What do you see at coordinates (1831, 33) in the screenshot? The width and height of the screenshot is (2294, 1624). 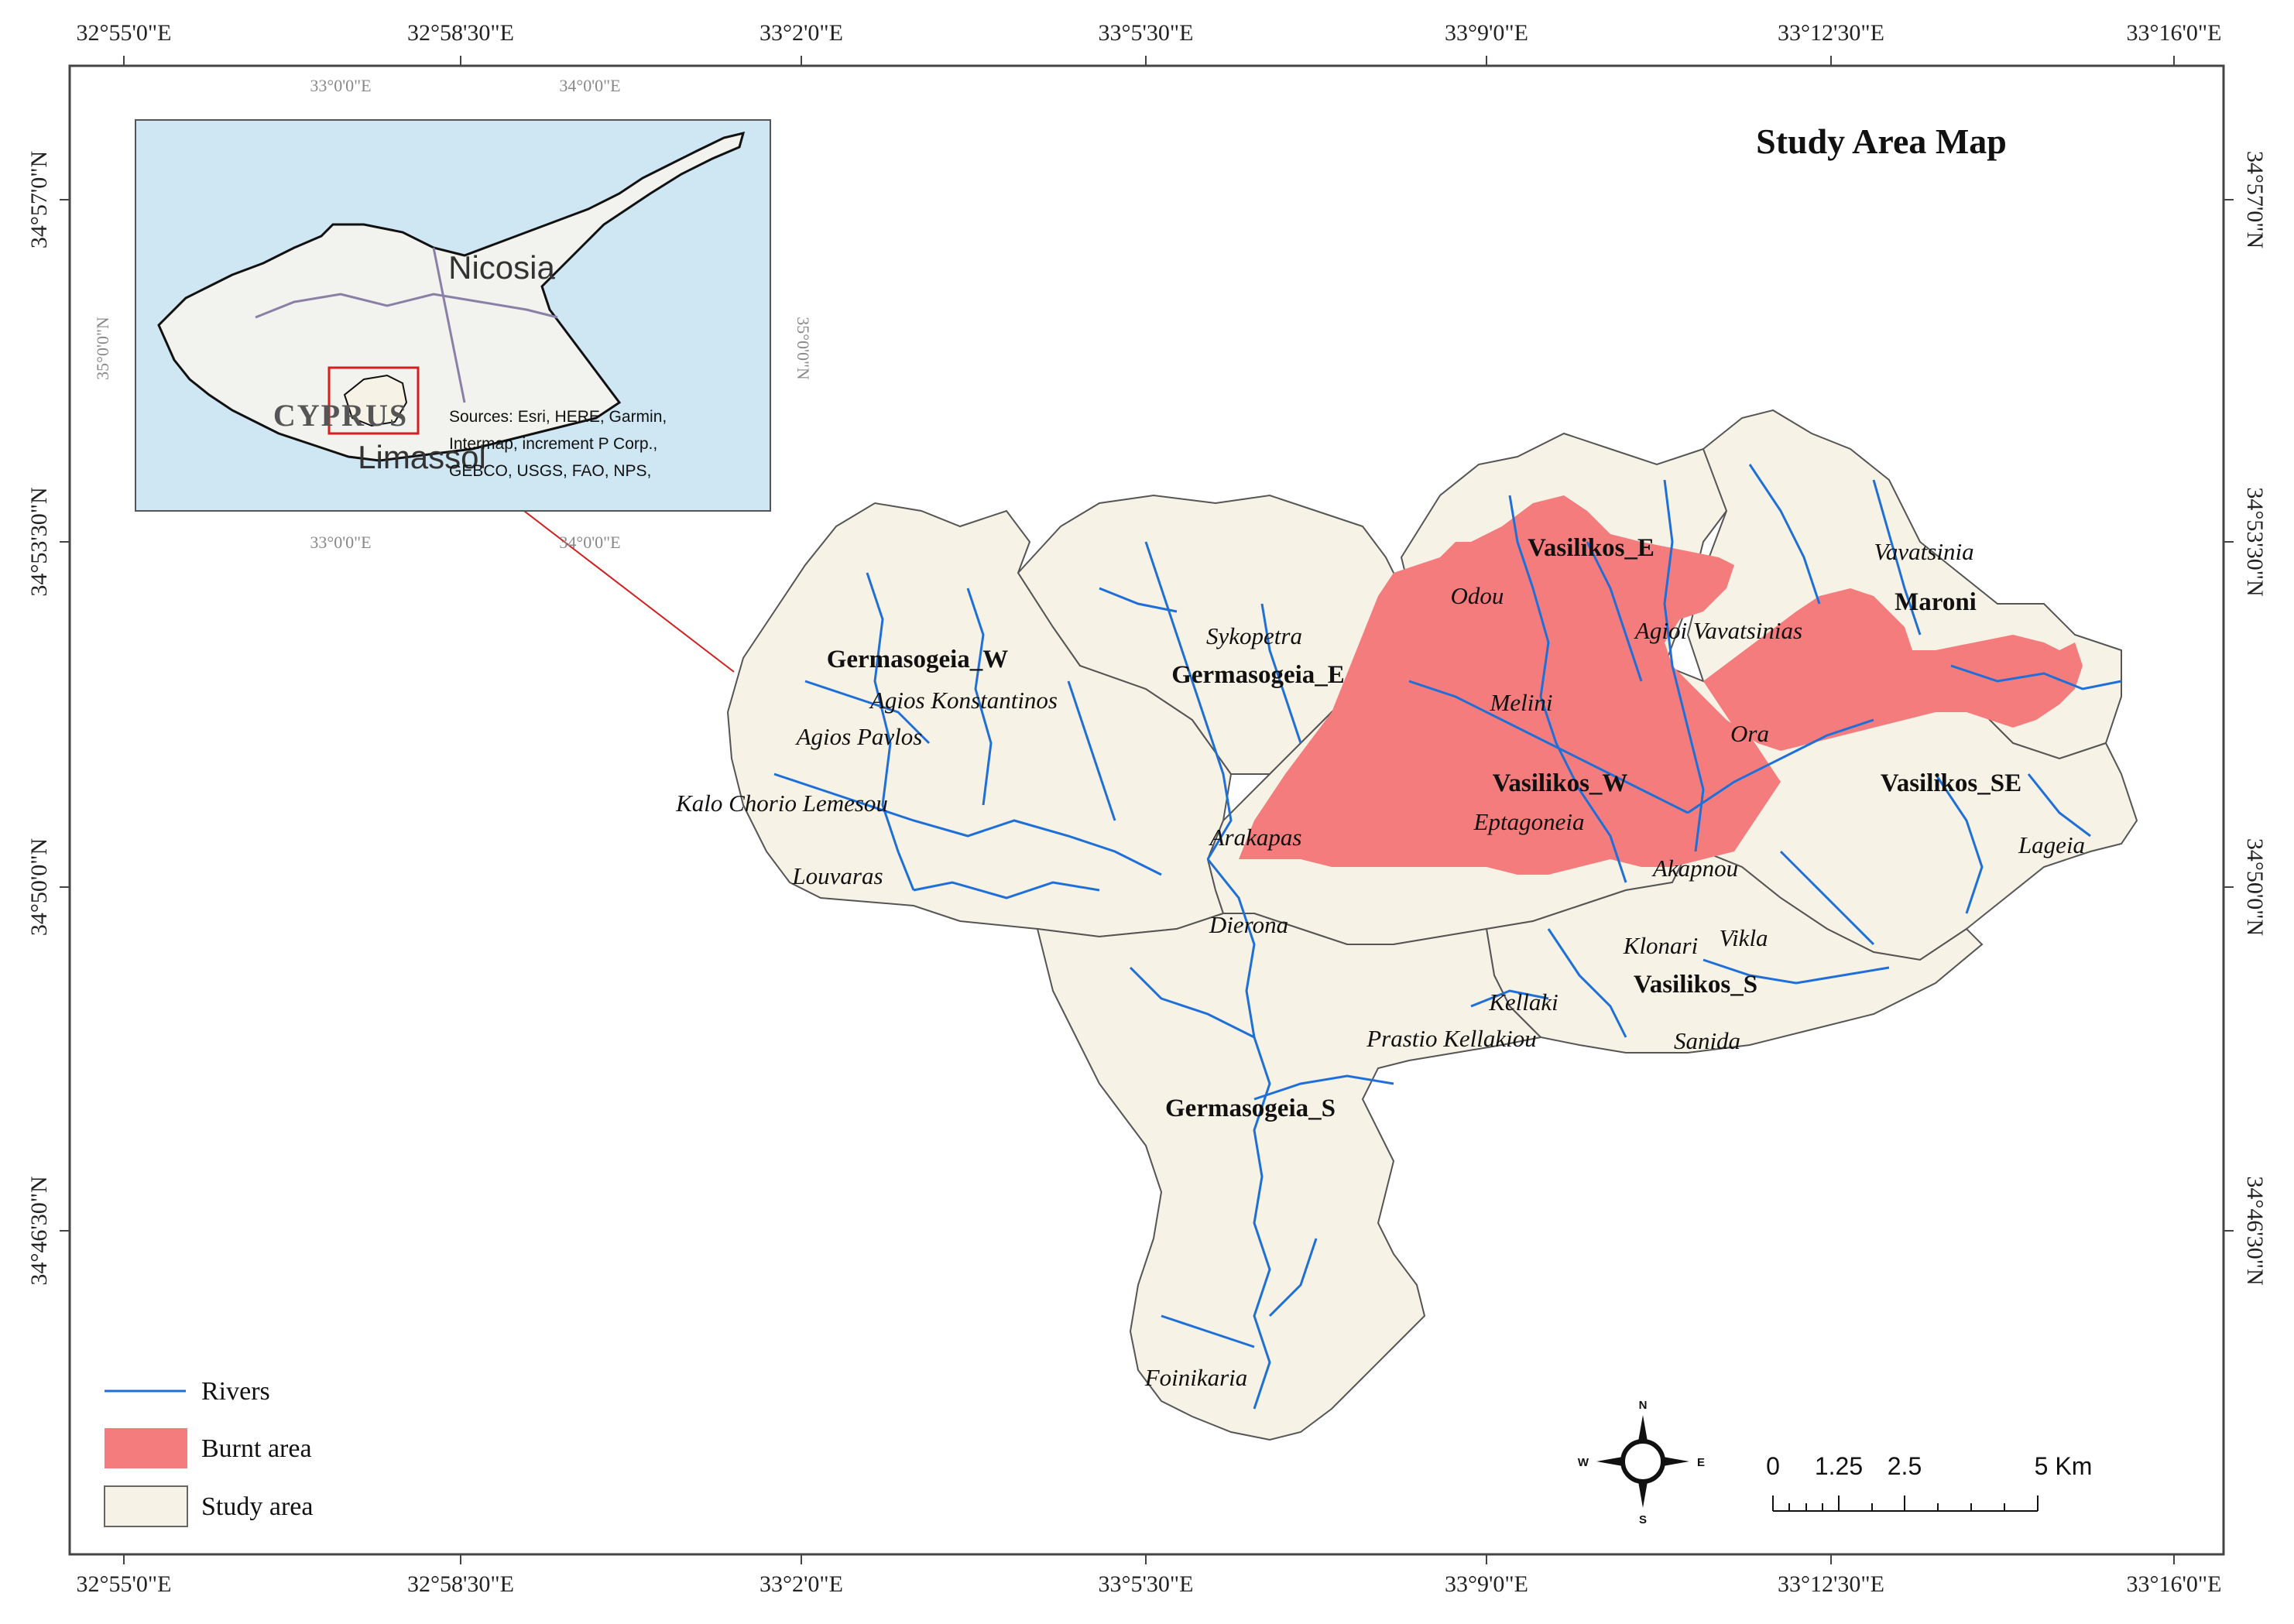 I see `coord-top-6: 33°12'30"E` at bounding box center [1831, 33].